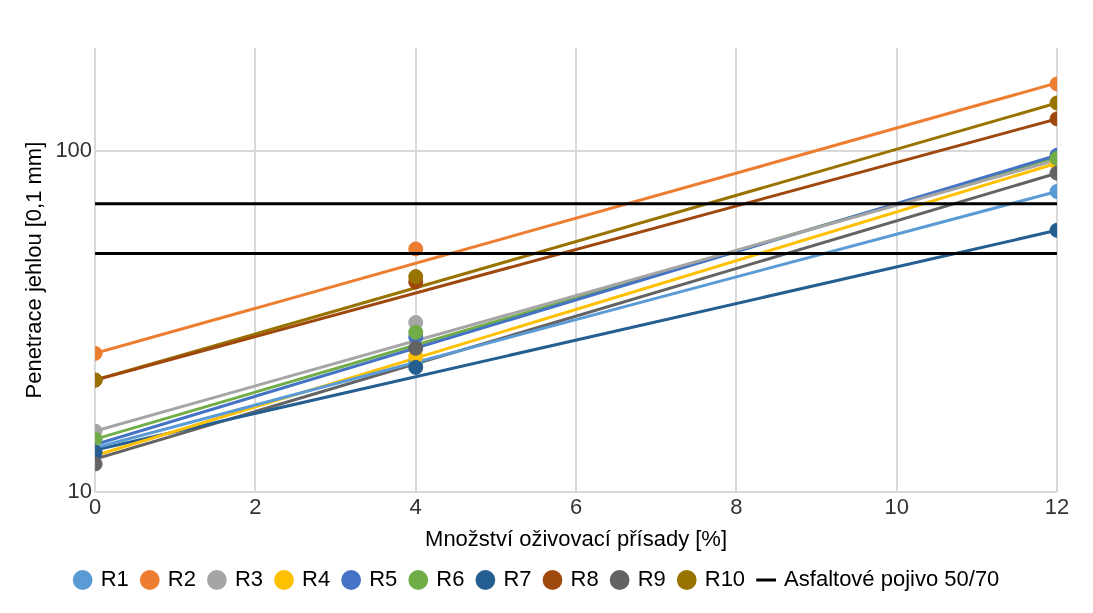 The width and height of the screenshot is (1093, 613). I want to click on legend-label: R6, so click(450, 579).